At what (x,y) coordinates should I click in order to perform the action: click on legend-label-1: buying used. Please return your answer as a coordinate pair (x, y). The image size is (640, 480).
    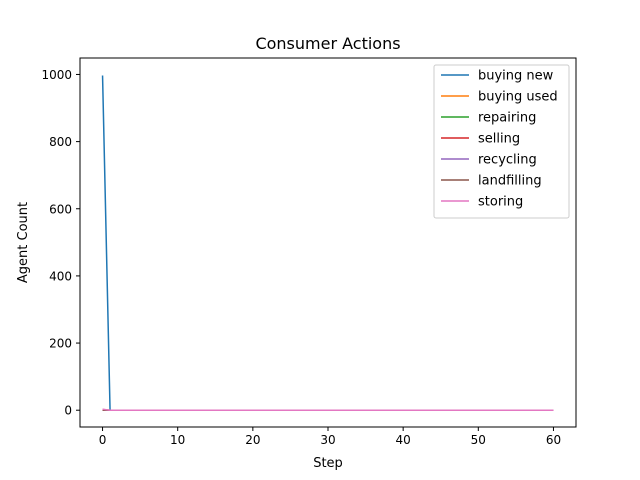
    Looking at the image, I should click on (518, 97).